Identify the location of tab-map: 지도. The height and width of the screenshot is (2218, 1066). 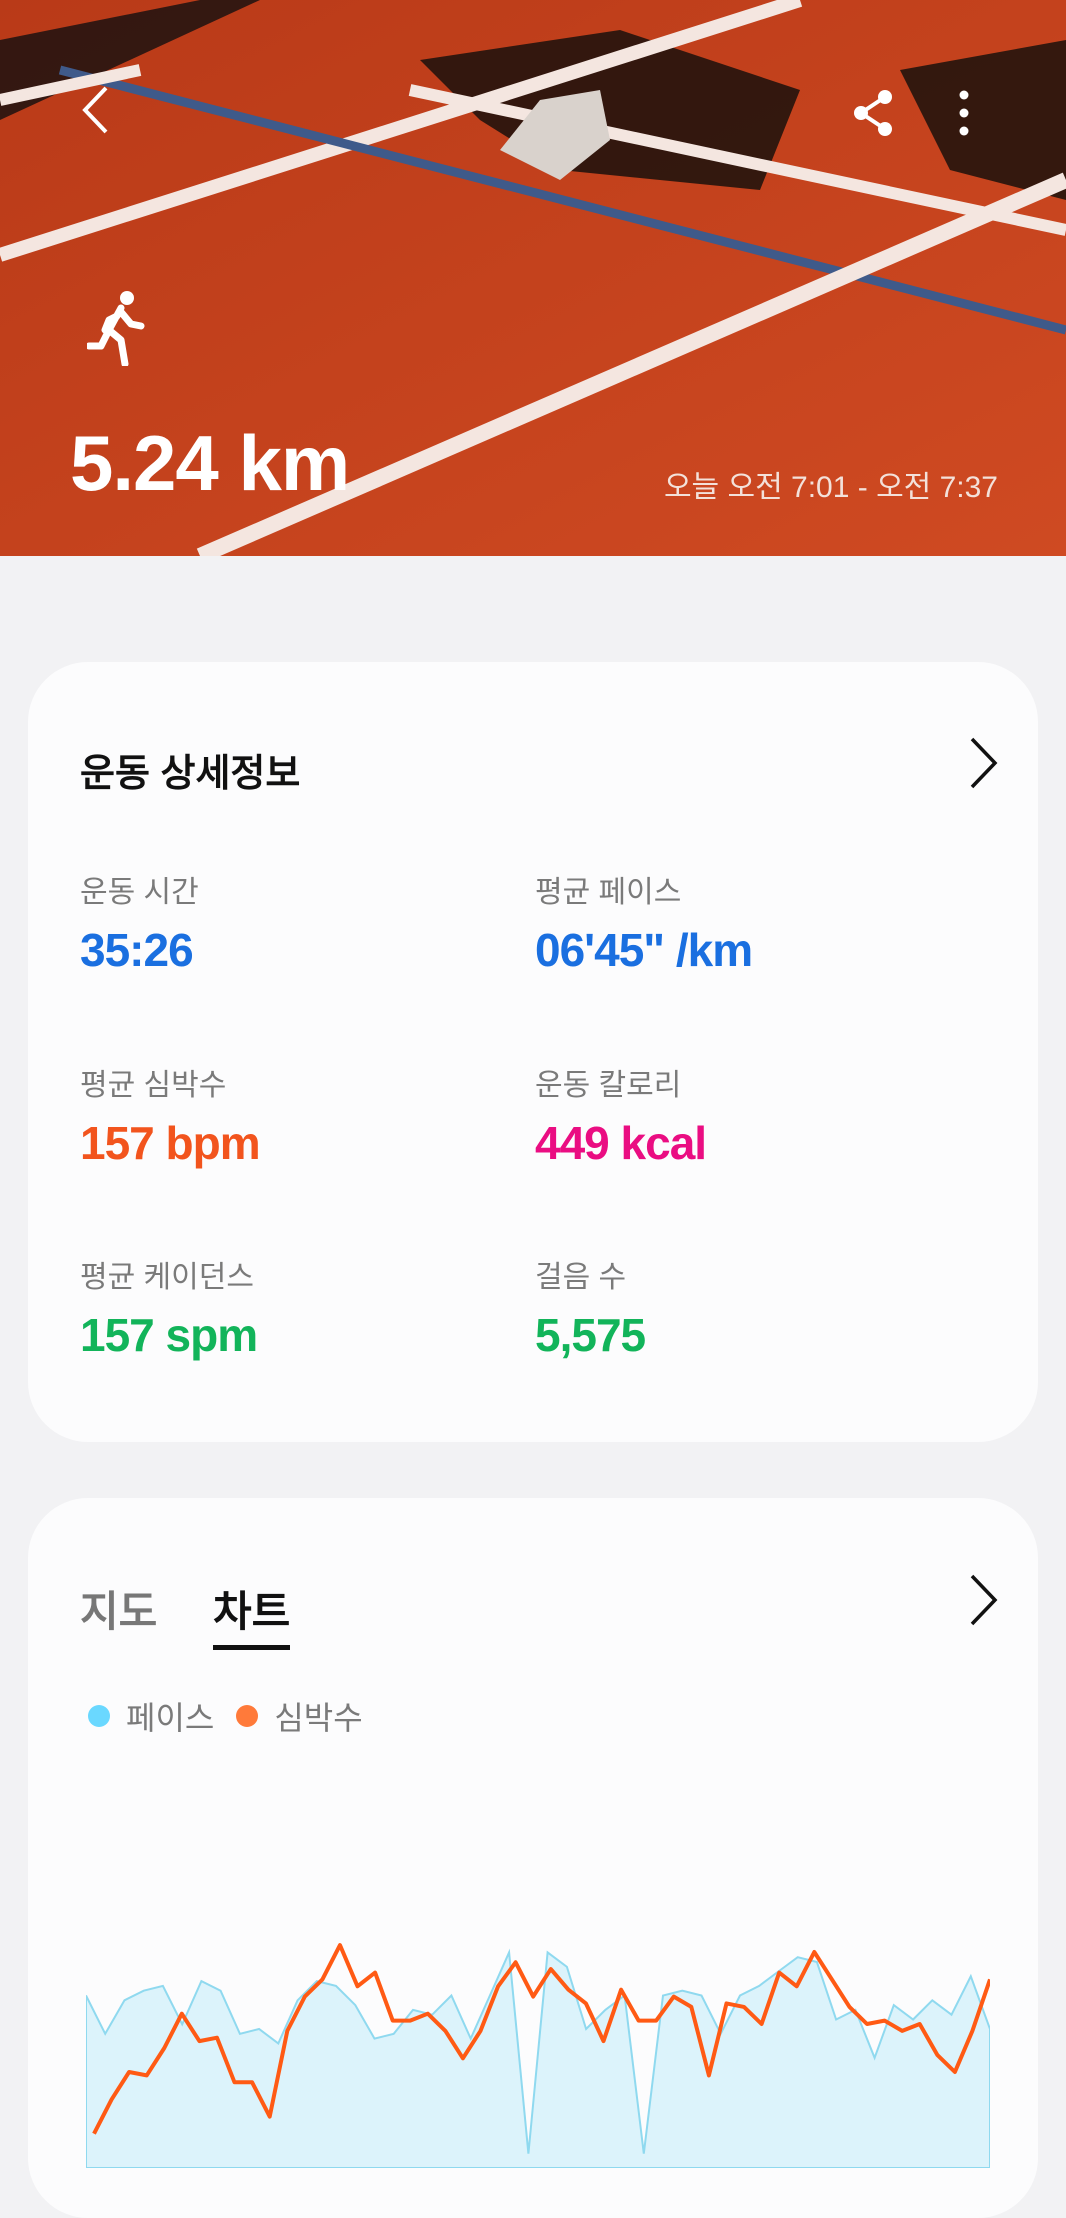
(119, 1611).